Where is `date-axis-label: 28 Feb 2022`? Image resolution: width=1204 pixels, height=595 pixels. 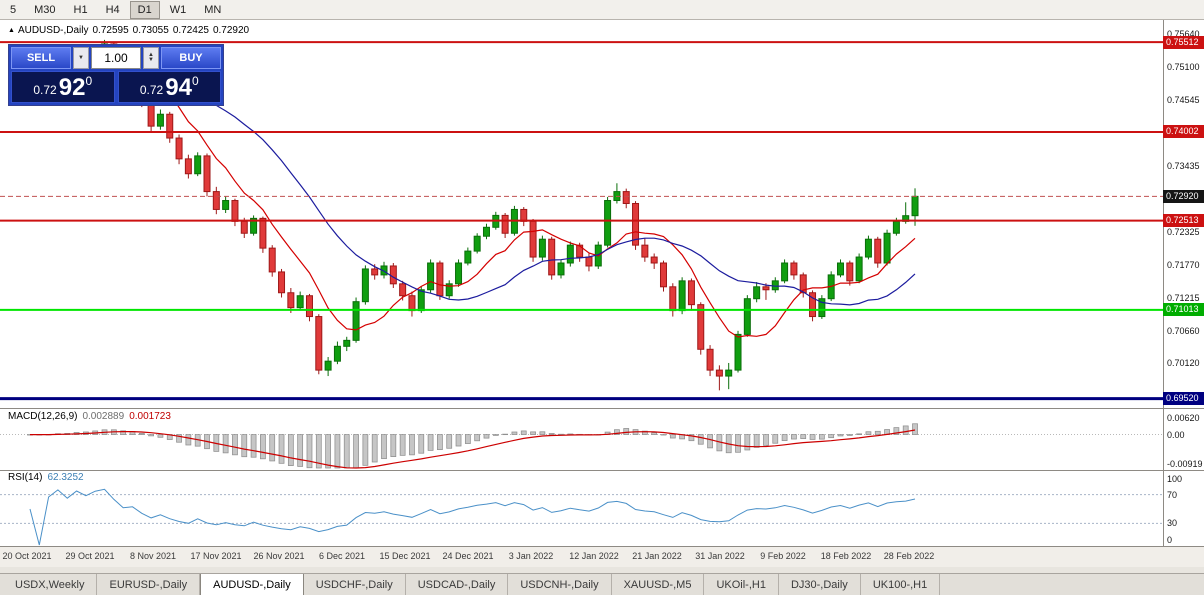 date-axis-label: 28 Feb 2022 is located at coordinates (909, 556).